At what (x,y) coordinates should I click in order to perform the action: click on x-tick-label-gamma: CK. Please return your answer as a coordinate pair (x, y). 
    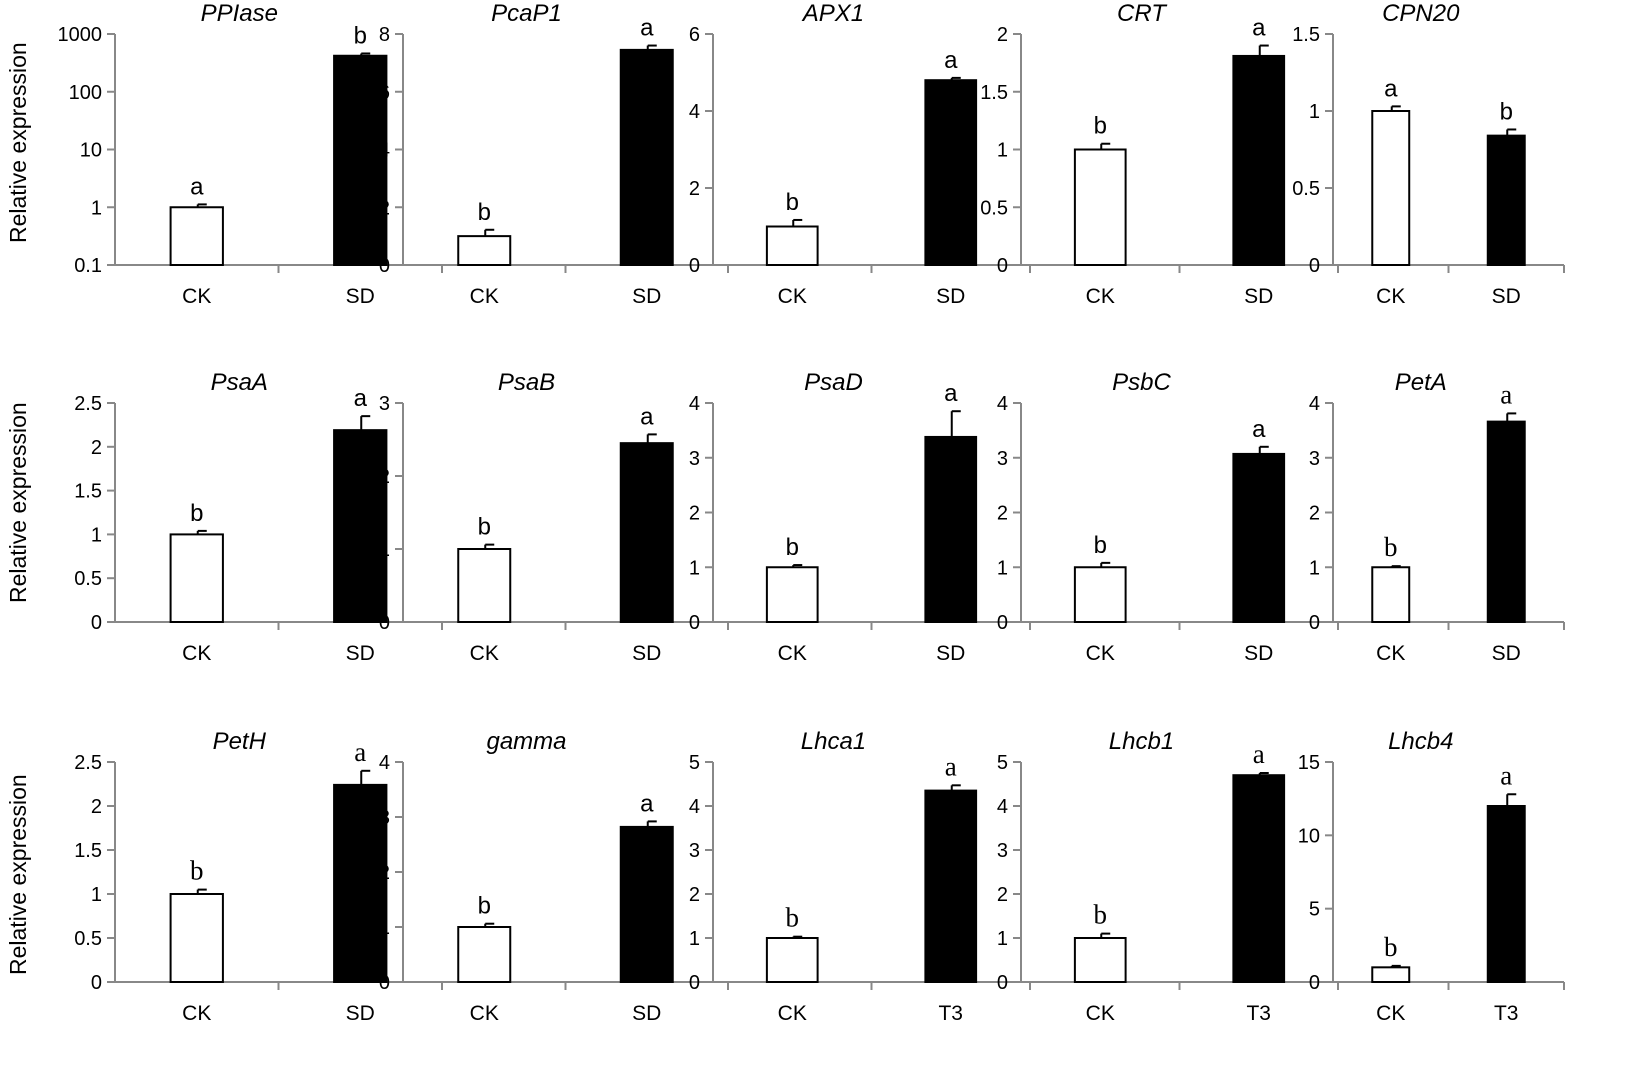
    Looking at the image, I should click on (484, 1013).